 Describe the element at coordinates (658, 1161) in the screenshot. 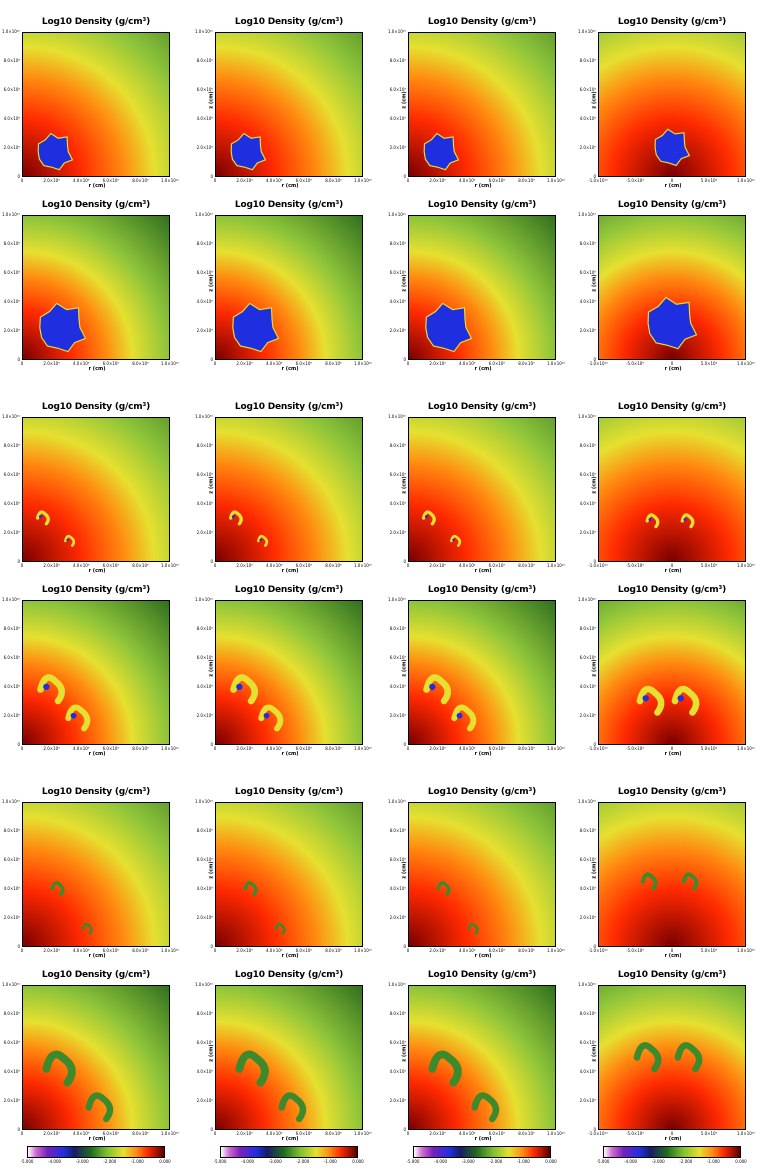

I see `colorbar-tick-label: -3.000` at that location.